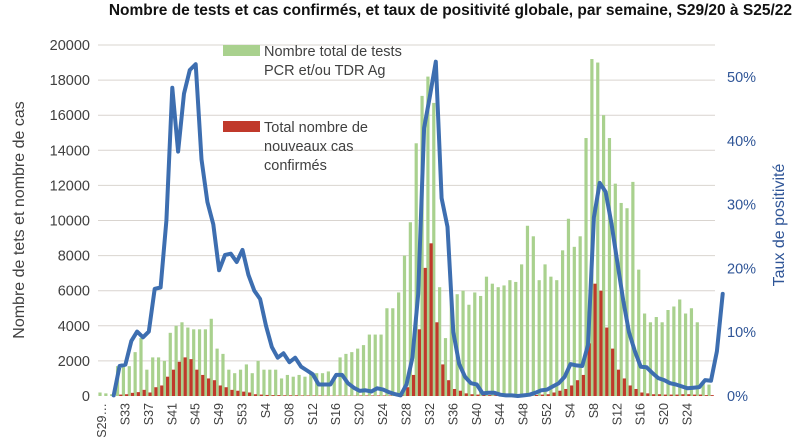  I want to click on x-tick-label: S20, so click(664, 414).